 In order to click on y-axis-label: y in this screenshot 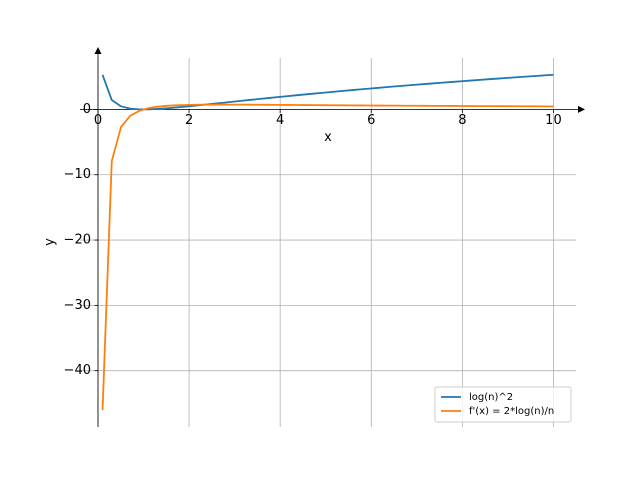, I will do `click(50, 242)`.